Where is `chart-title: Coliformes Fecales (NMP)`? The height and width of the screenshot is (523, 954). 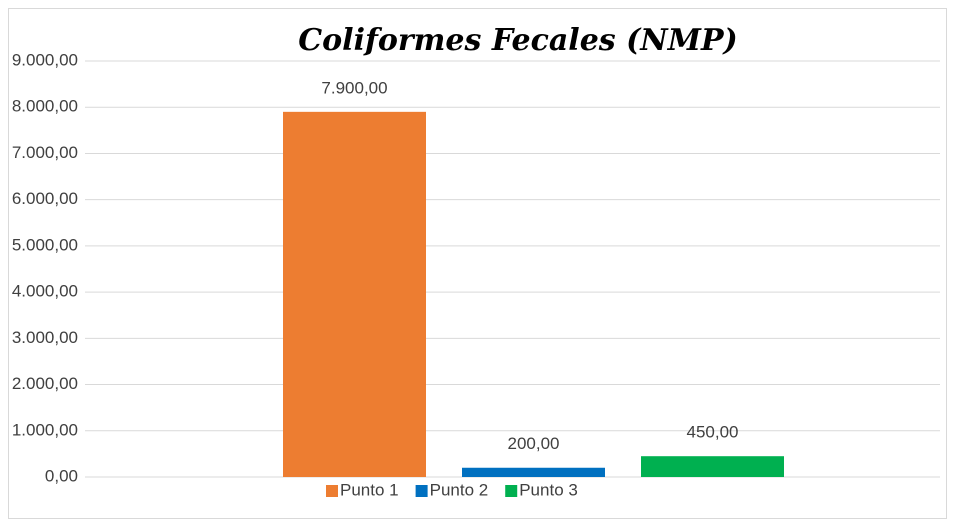
chart-title: Coliformes Fecales (NMP) is located at coordinates (517, 40).